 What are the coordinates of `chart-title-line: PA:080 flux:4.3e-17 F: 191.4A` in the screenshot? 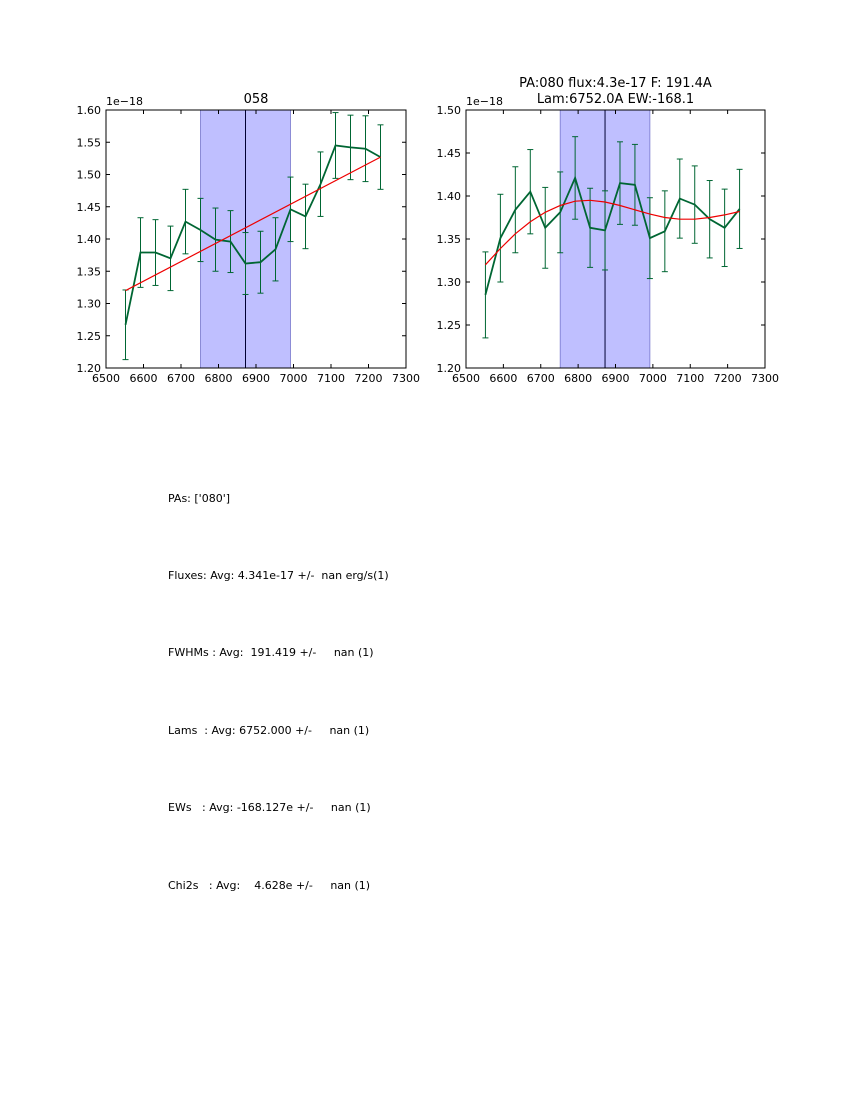 It's located at (615, 83).